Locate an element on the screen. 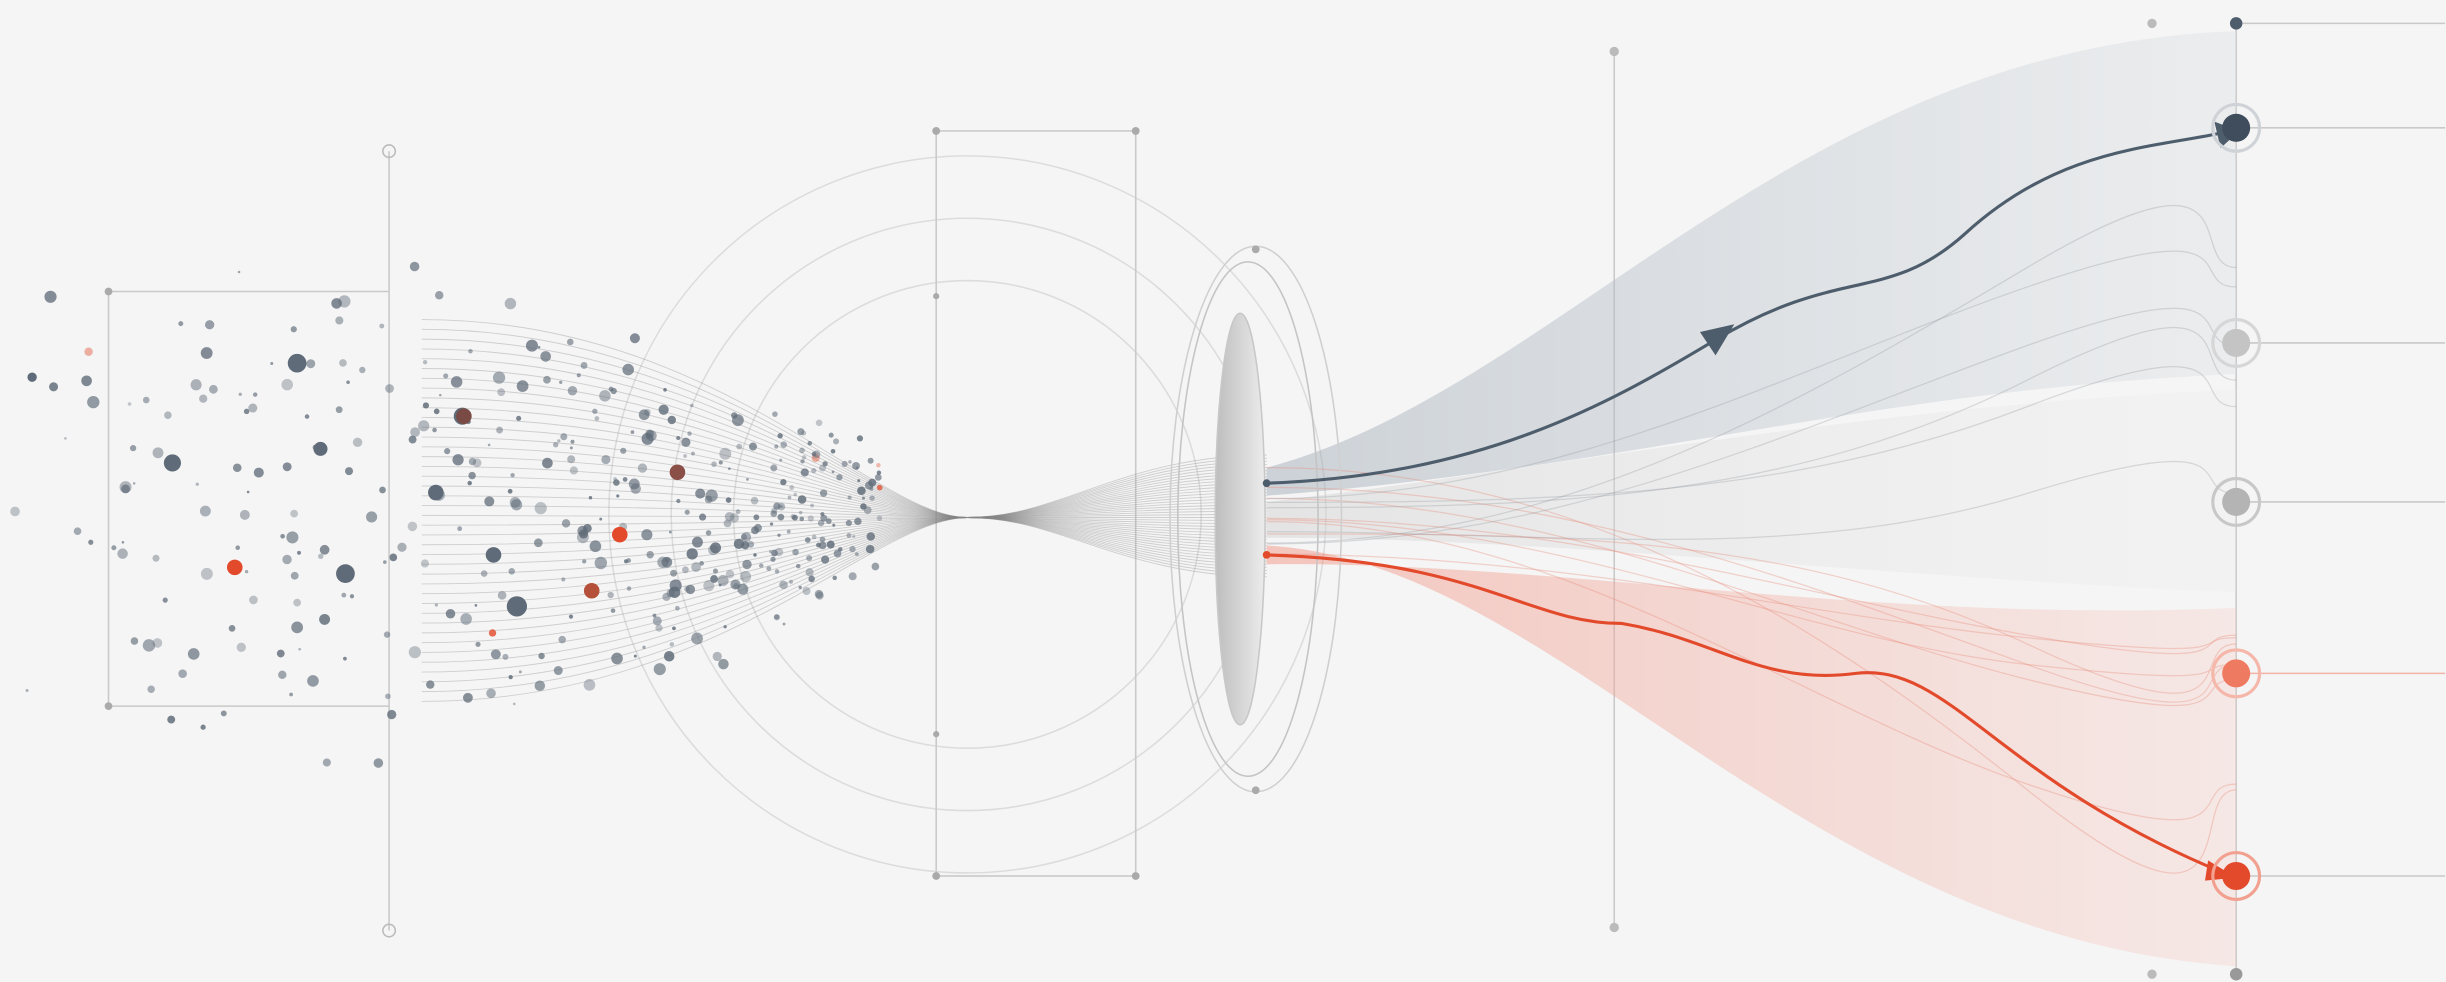 The height and width of the screenshot is (982, 2446). arrow-head is located at coordinates (1717, 340).